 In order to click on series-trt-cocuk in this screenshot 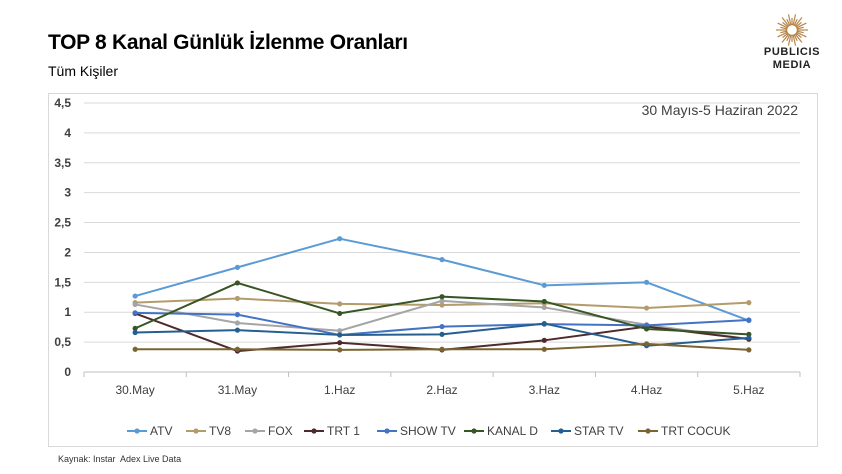, I will do `click(442, 347)`.